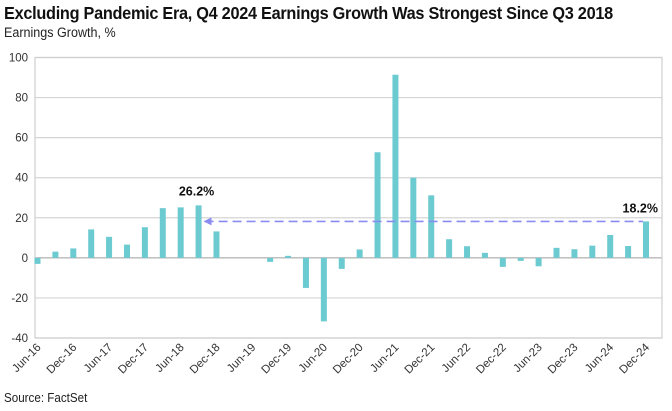 Image resolution: width=672 pixels, height=411 pixels. What do you see at coordinates (456, 358) in the screenshot?
I see `x-tick-label-jun-22: Jun-22` at bounding box center [456, 358].